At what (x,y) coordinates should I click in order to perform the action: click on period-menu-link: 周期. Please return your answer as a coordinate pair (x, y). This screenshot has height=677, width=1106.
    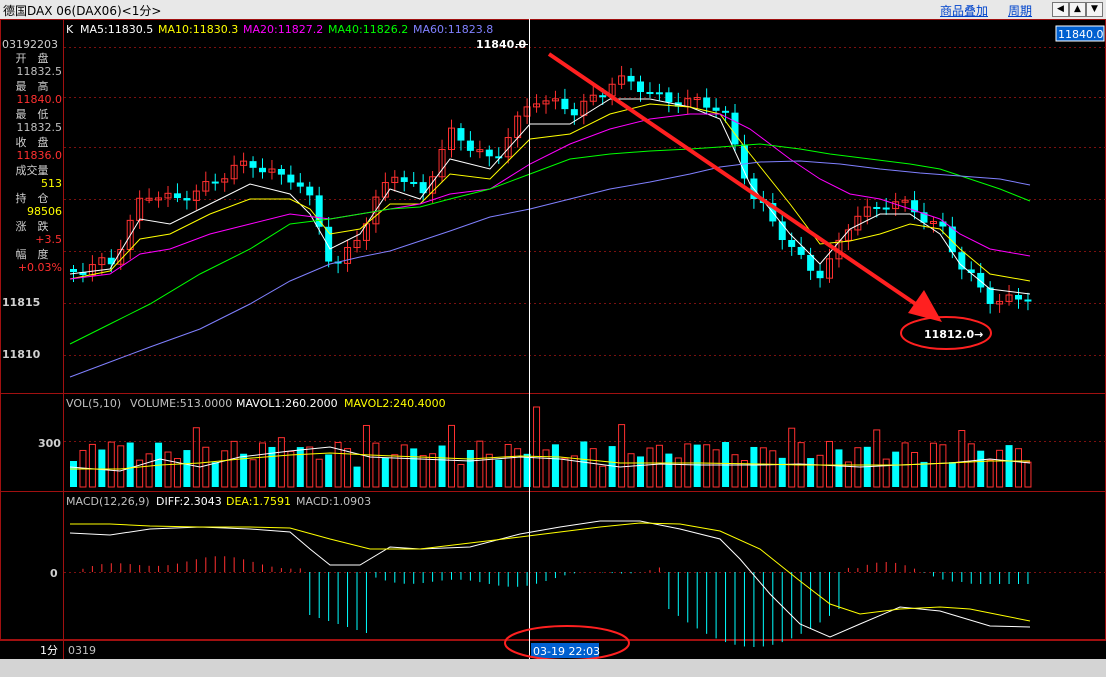
    Looking at the image, I should click on (1020, 11).